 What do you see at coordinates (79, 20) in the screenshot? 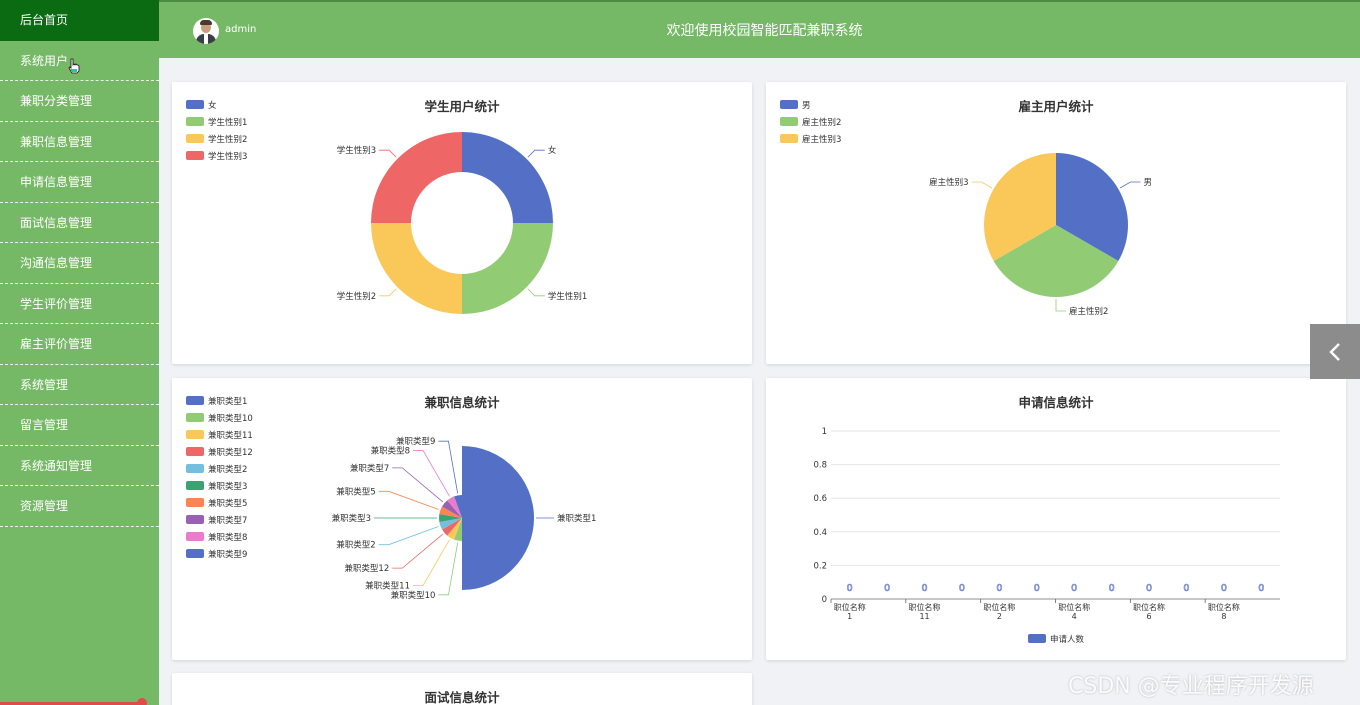
I see `sidebar-item-home: 后台首页` at bounding box center [79, 20].